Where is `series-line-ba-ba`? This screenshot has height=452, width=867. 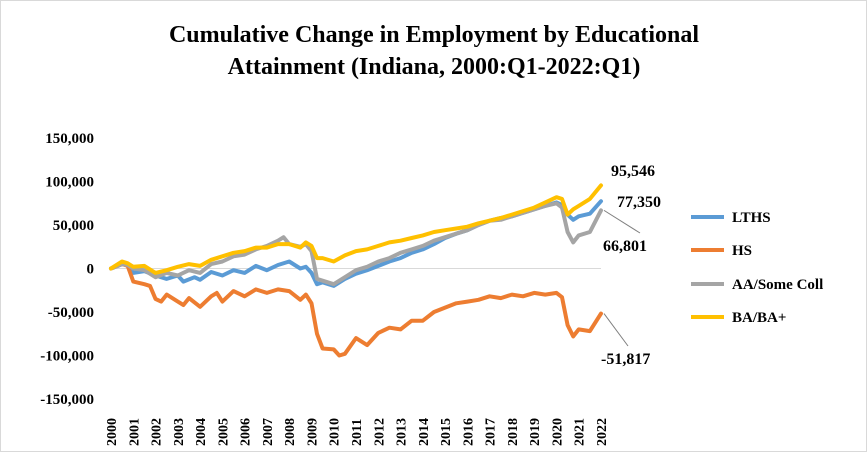 series-line-ba-ba is located at coordinates (356, 229).